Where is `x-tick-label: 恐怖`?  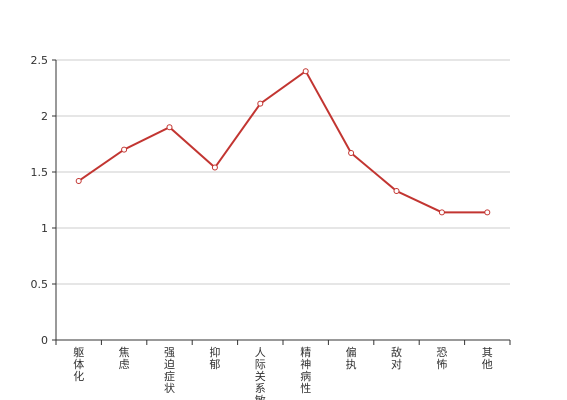 x-tick-label: 恐怖 is located at coordinates (441, 358).